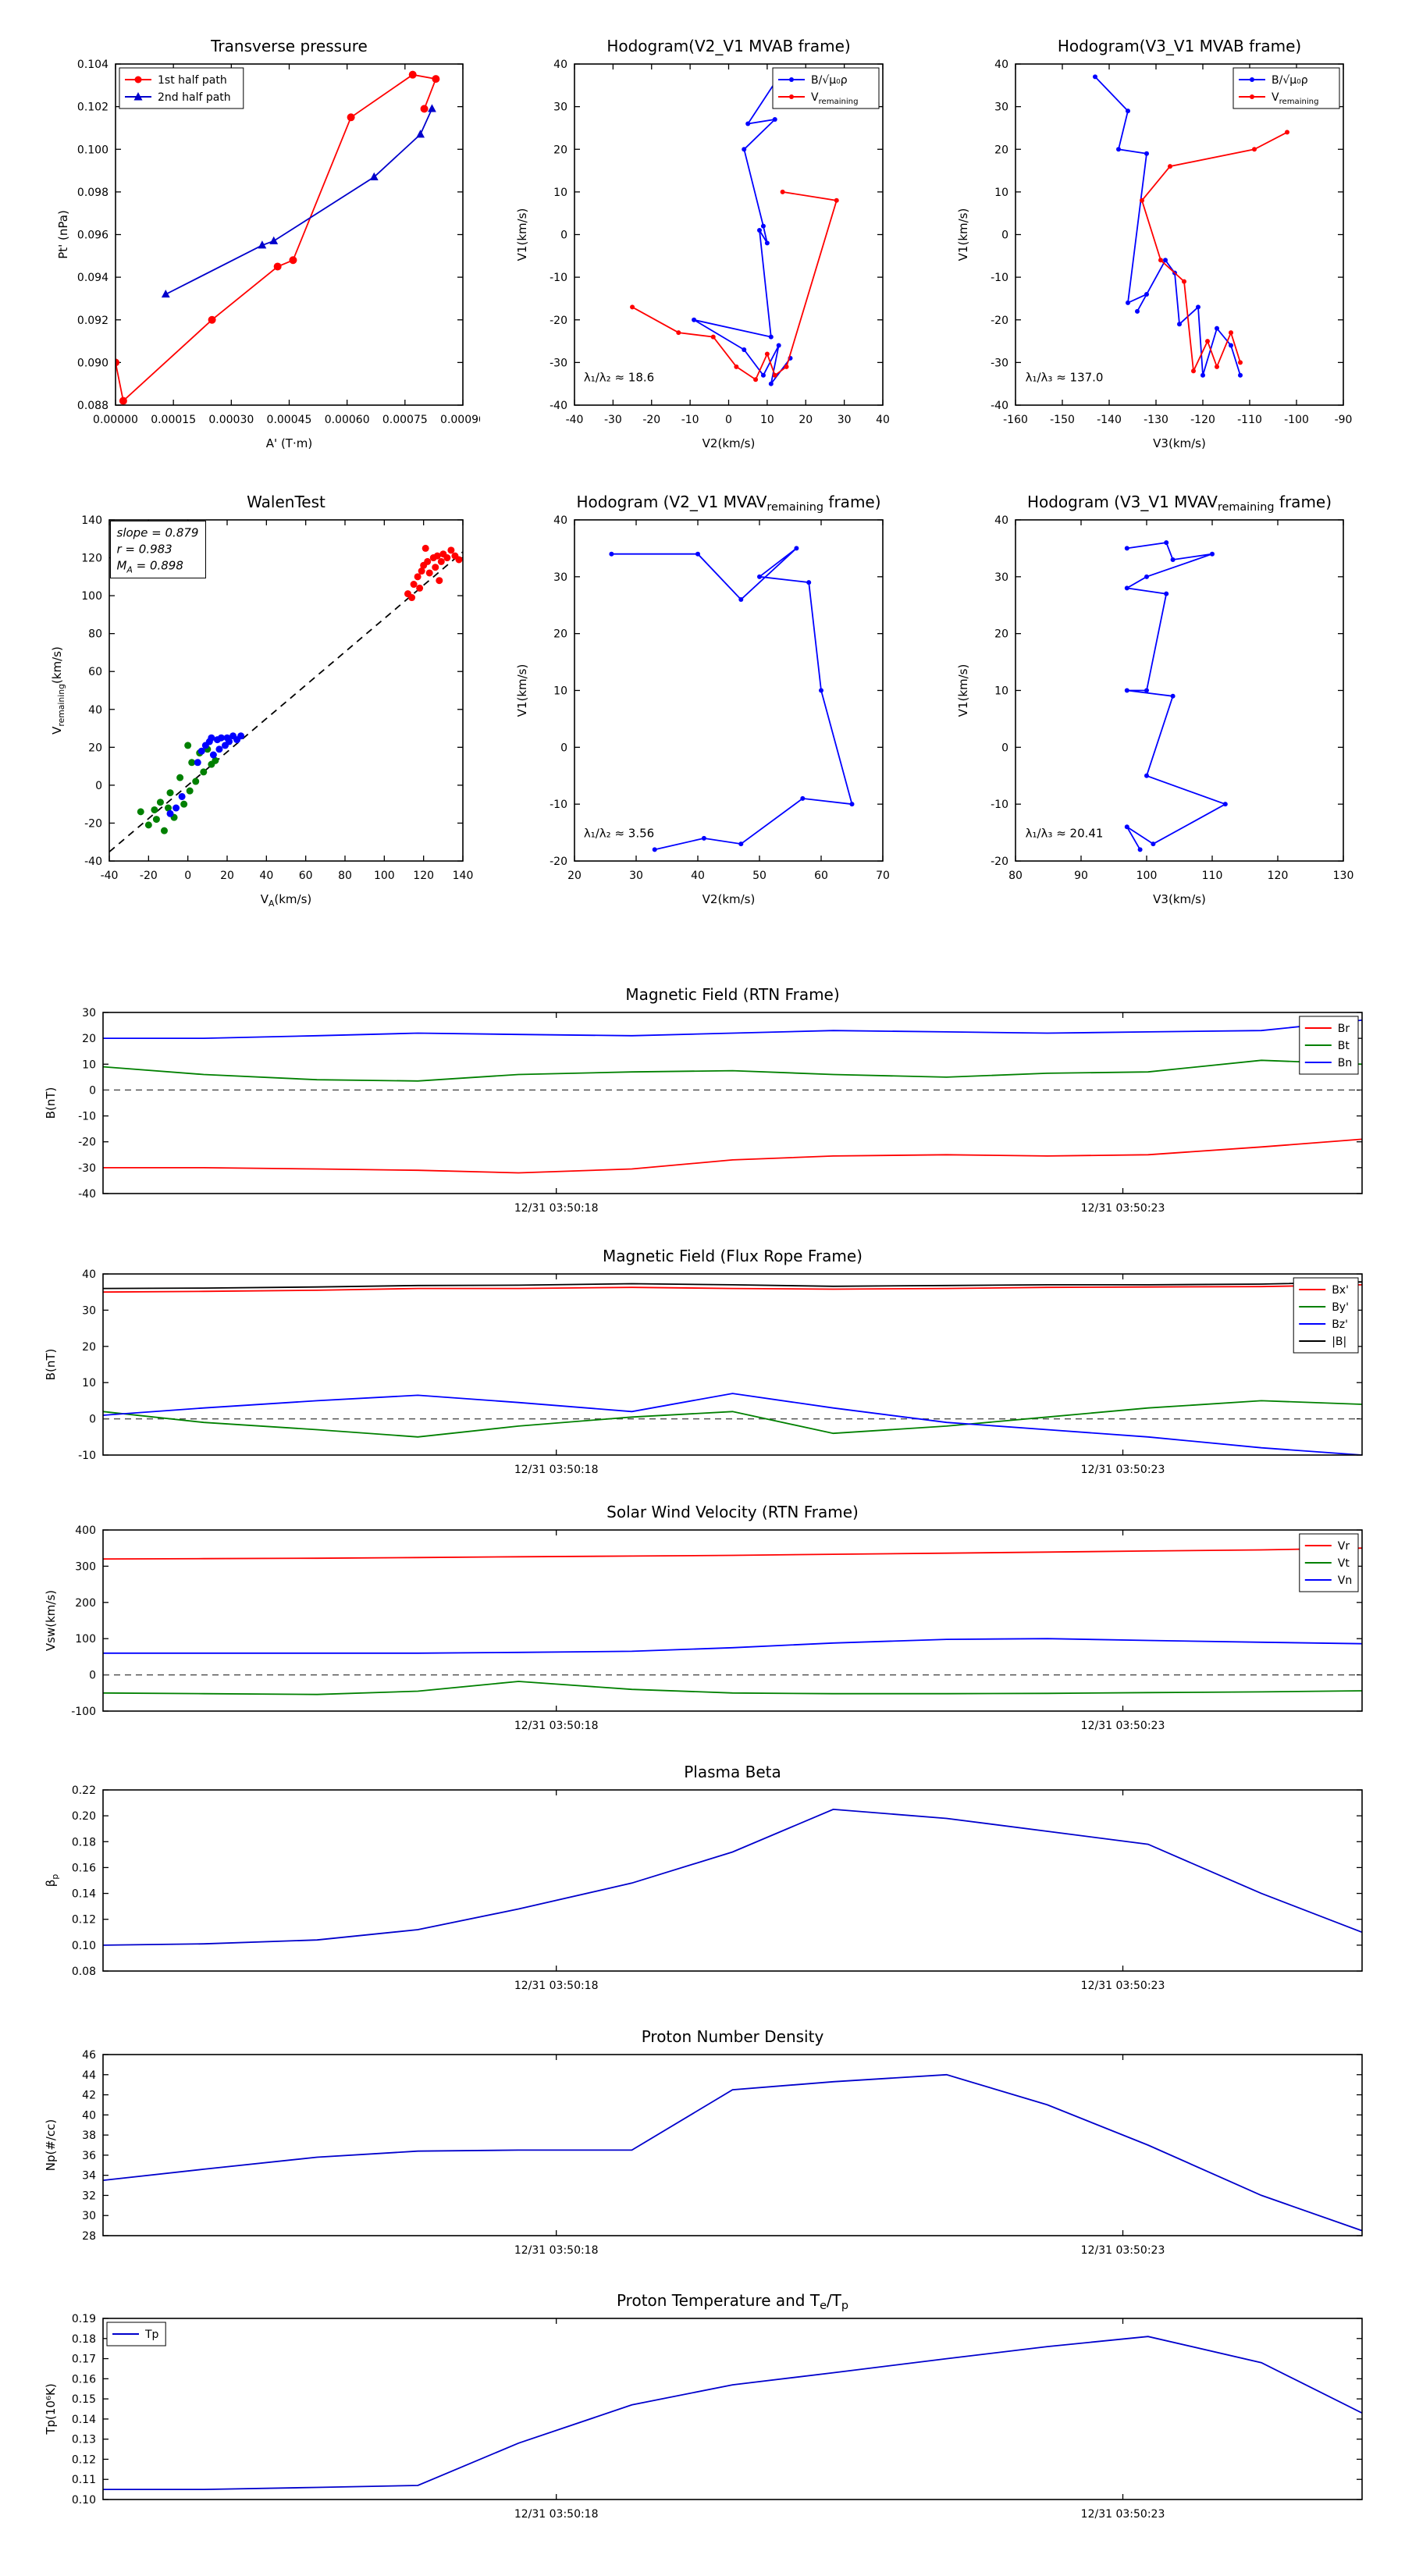  I want to click on svg-text: Bt, so click(1344, 1046).